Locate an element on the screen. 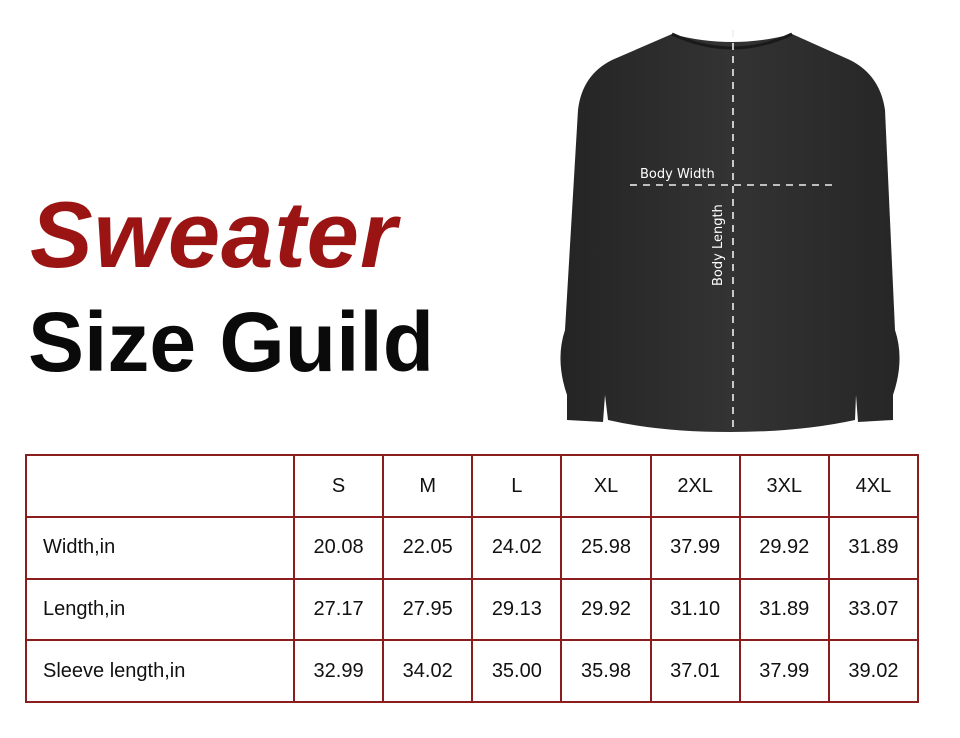 This screenshot has height=738, width=960. table-cell: 34.02 is located at coordinates (428, 671).